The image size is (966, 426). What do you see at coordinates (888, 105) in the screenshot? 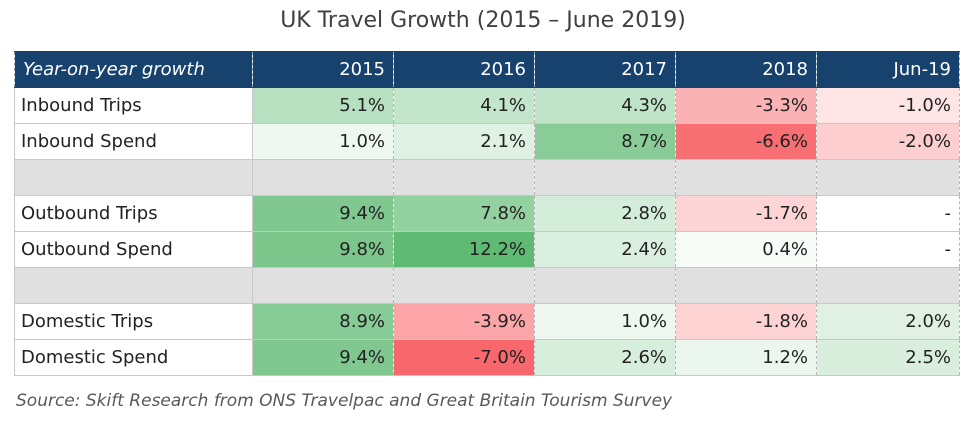
I see `value-cell: -1.0%` at bounding box center [888, 105].